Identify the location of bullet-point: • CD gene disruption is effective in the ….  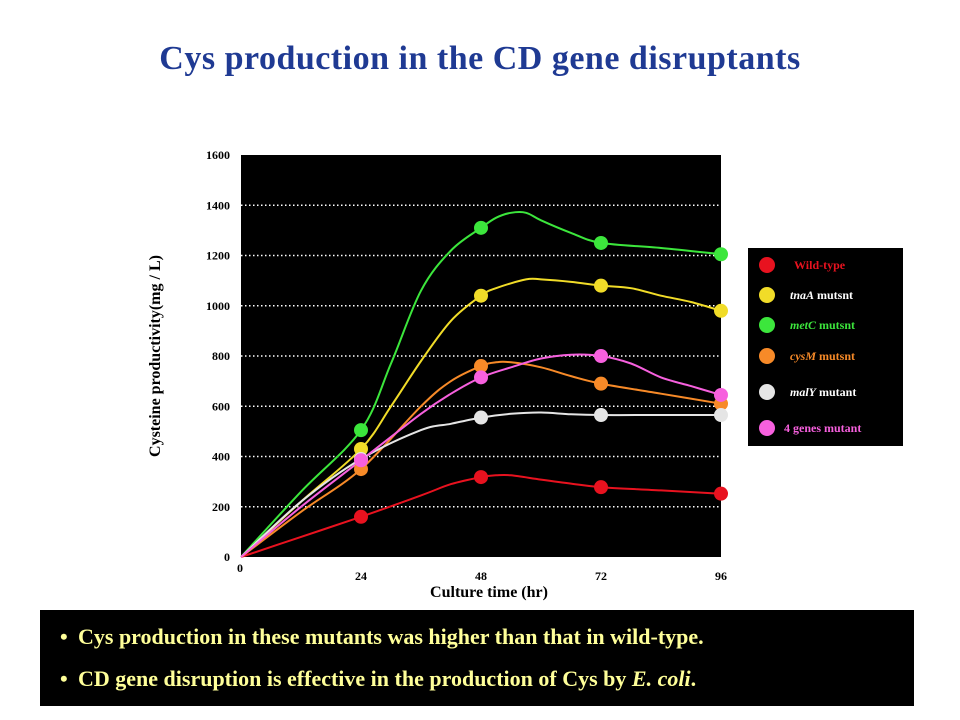
(378, 679).